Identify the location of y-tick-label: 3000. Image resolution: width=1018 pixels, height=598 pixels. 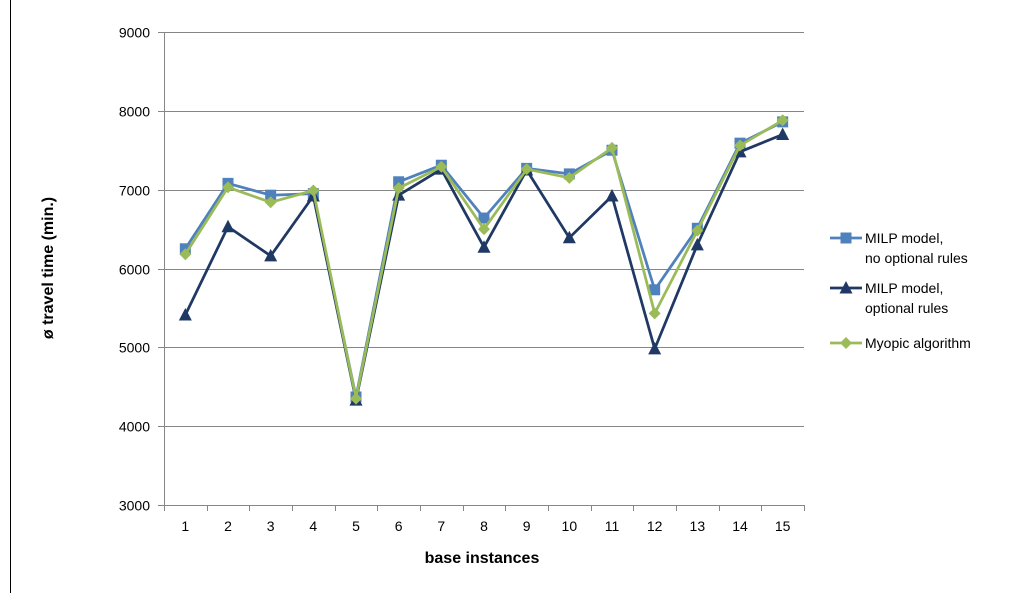
(134, 506).